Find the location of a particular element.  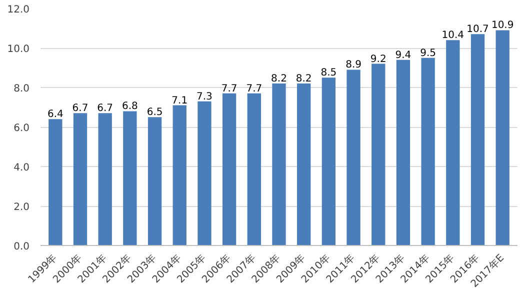

data-label: 10.4 is located at coordinates (453, 36).